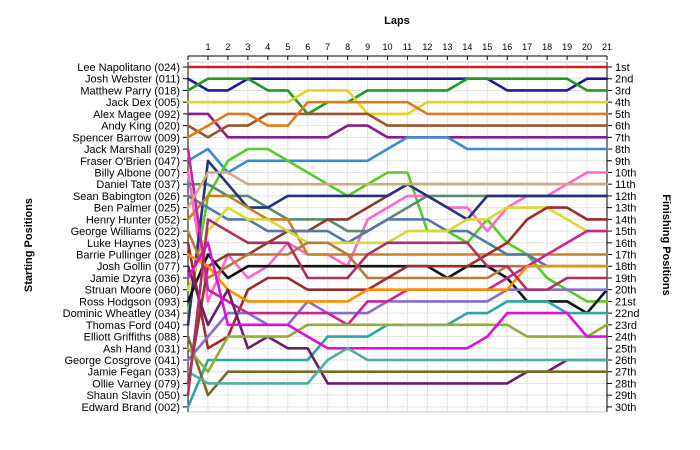 The height and width of the screenshot is (450, 700). I want to click on x-tick-label: 19, so click(567, 47).